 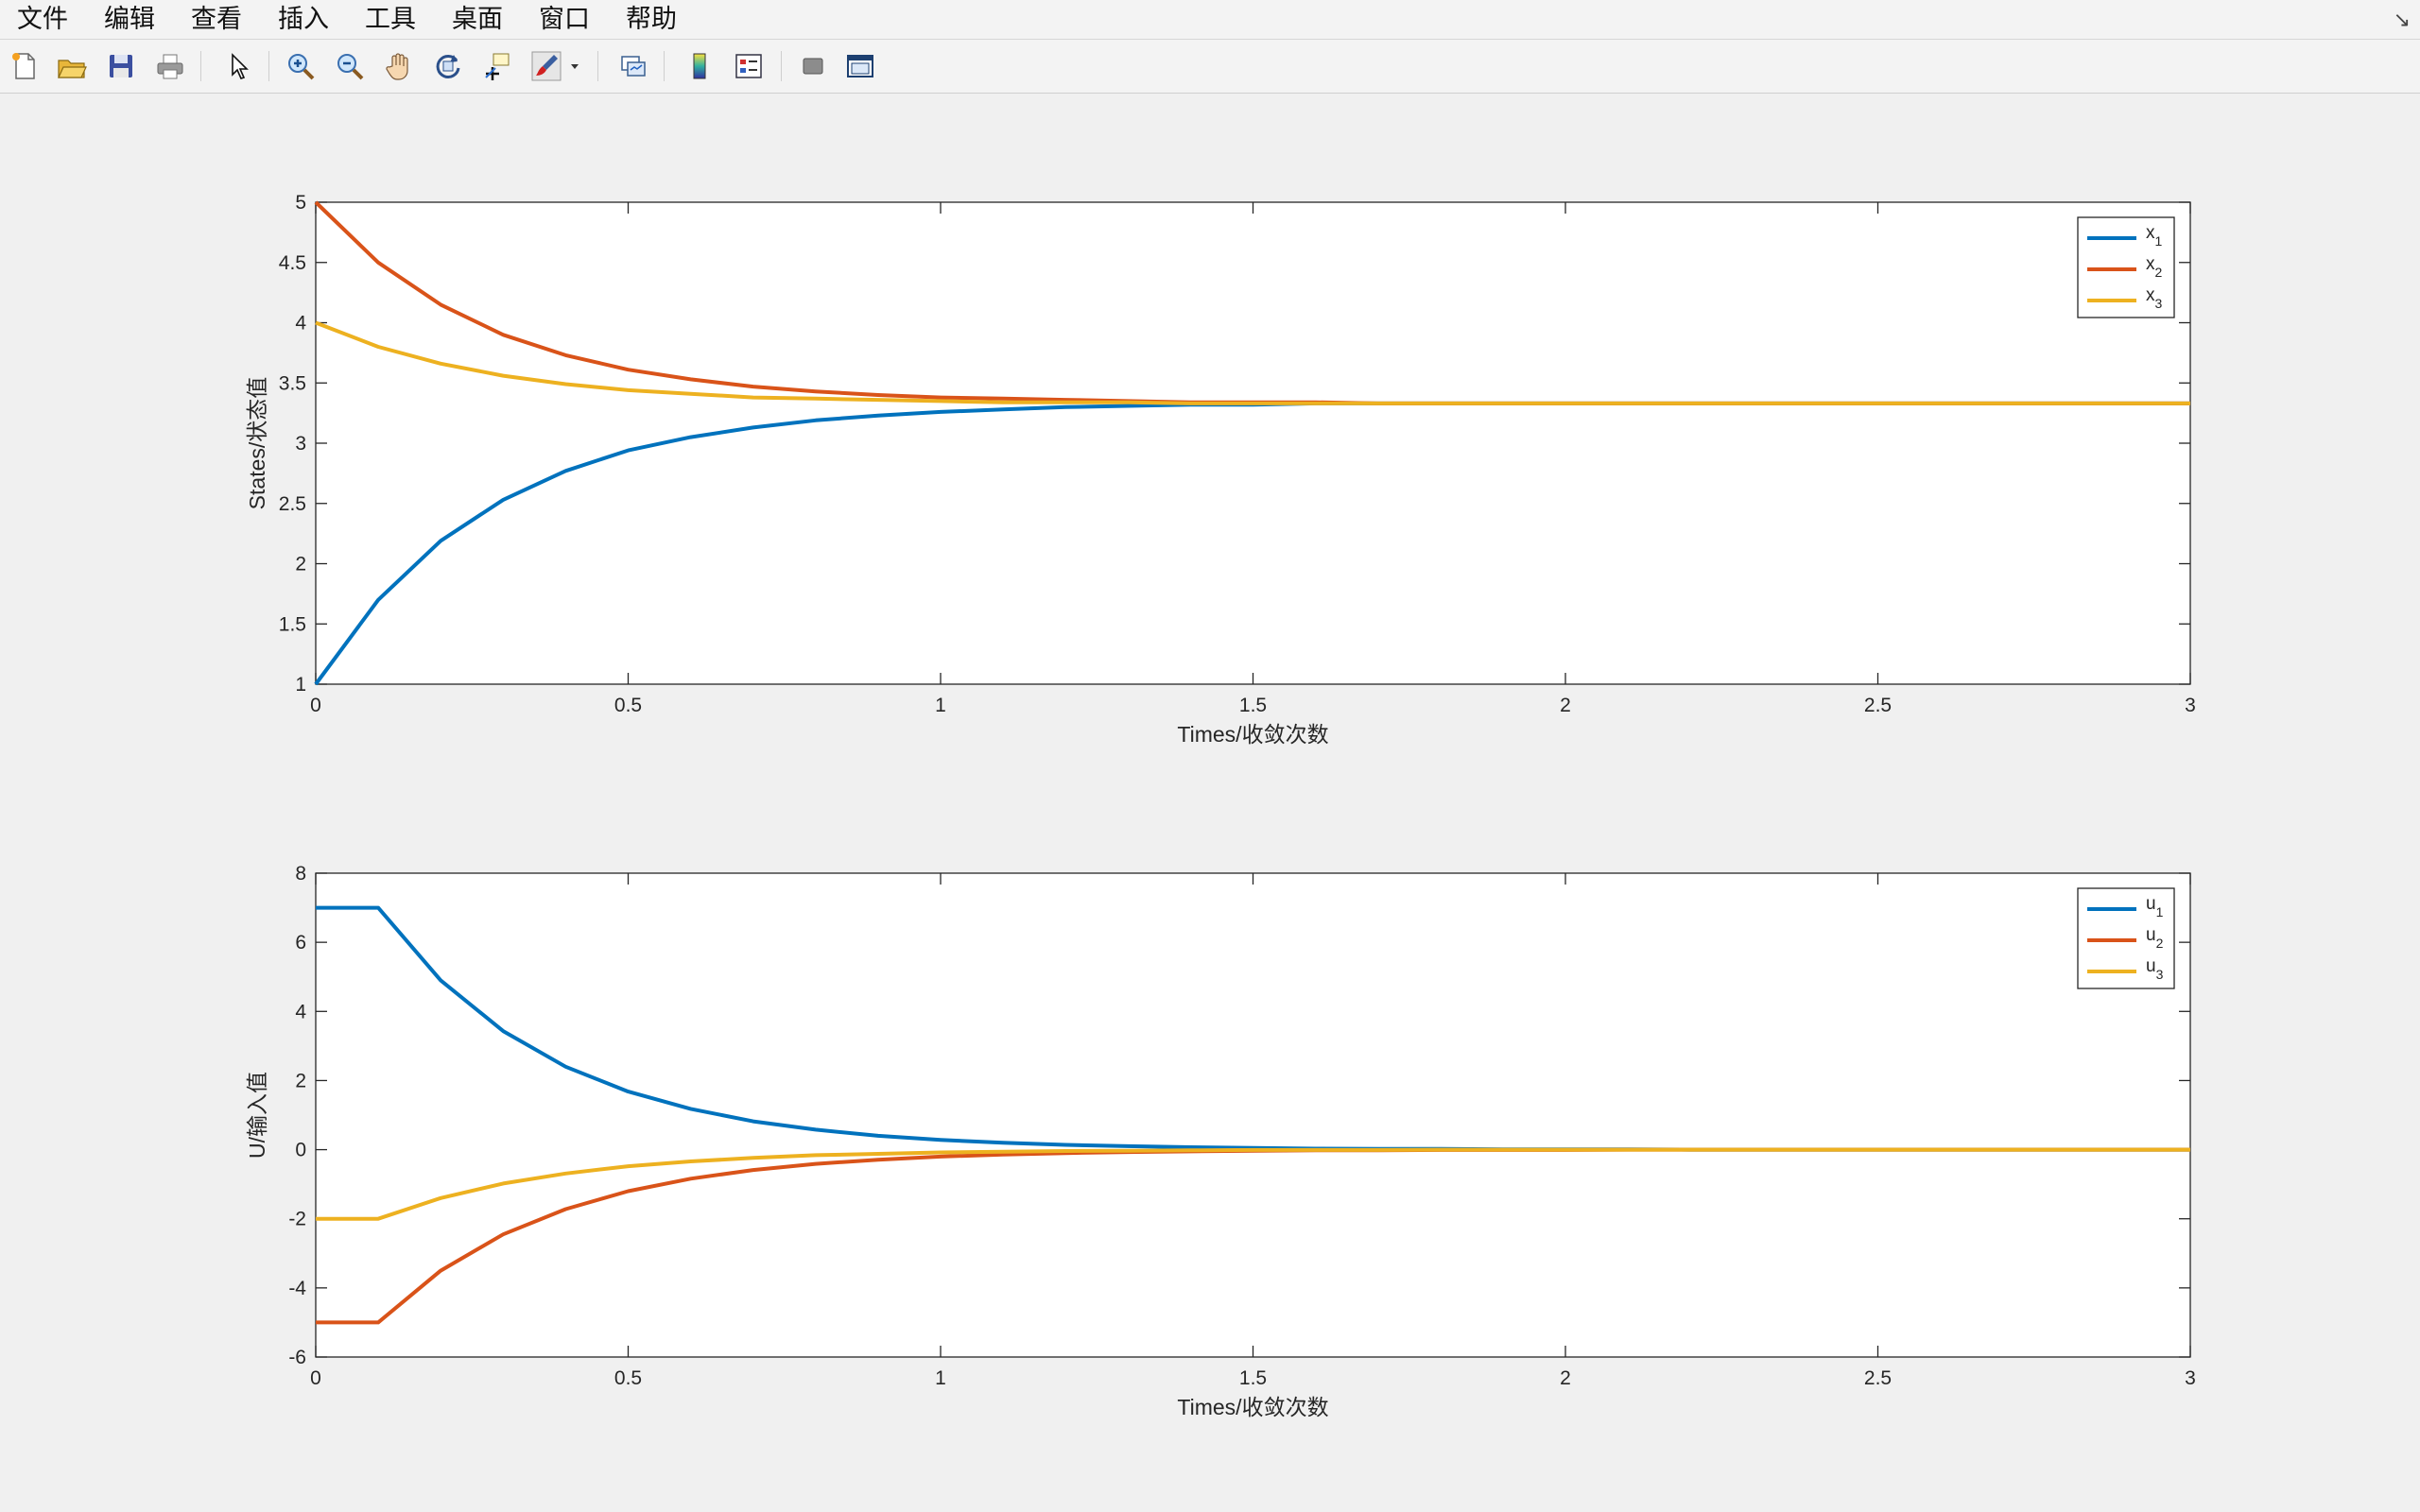 What do you see at coordinates (217, 19) in the screenshot?
I see `menu-view: 查看` at bounding box center [217, 19].